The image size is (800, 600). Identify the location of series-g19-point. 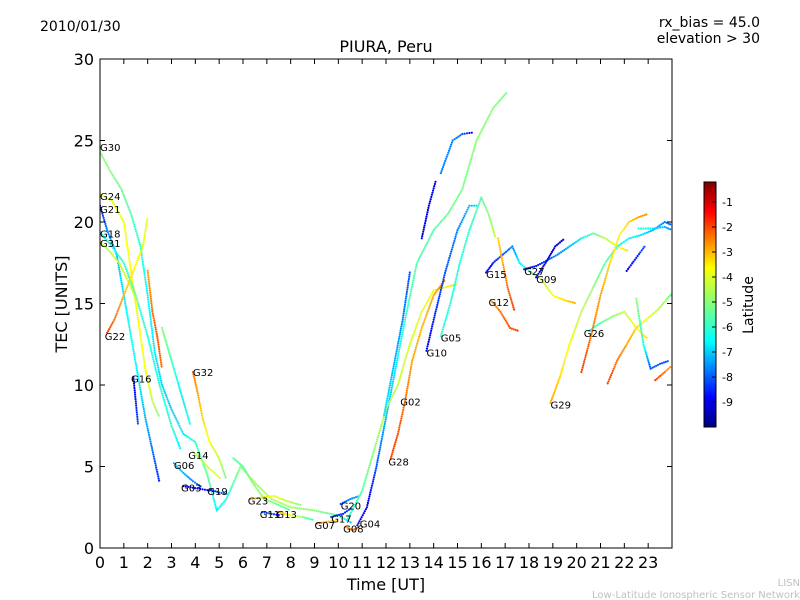
(217, 491).